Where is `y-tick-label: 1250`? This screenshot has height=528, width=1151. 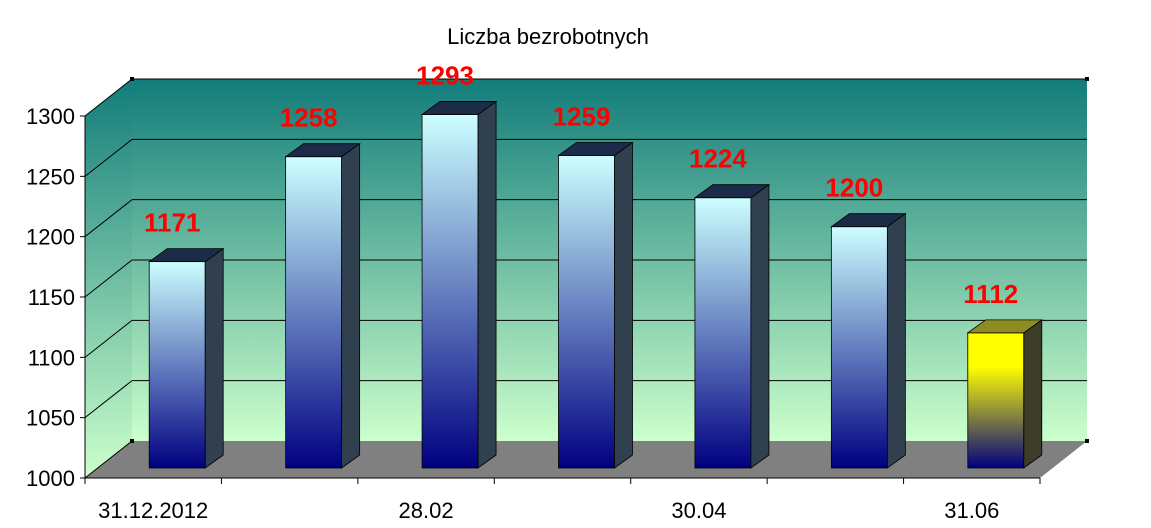 y-tick-label: 1250 is located at coordinates (50, 176).